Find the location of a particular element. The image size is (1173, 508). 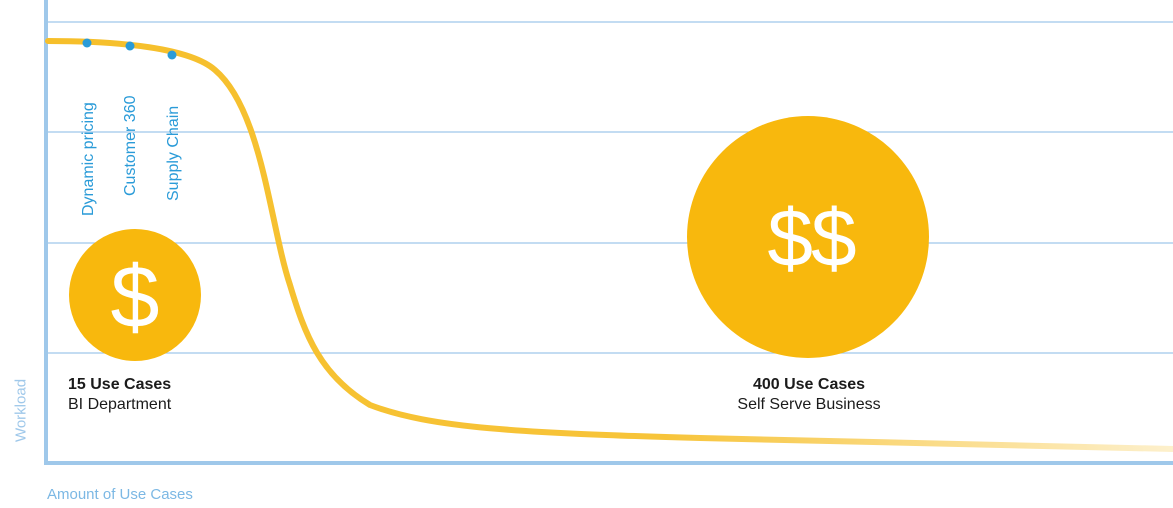

large-dollar-coin is located at coordinates (808, 237).